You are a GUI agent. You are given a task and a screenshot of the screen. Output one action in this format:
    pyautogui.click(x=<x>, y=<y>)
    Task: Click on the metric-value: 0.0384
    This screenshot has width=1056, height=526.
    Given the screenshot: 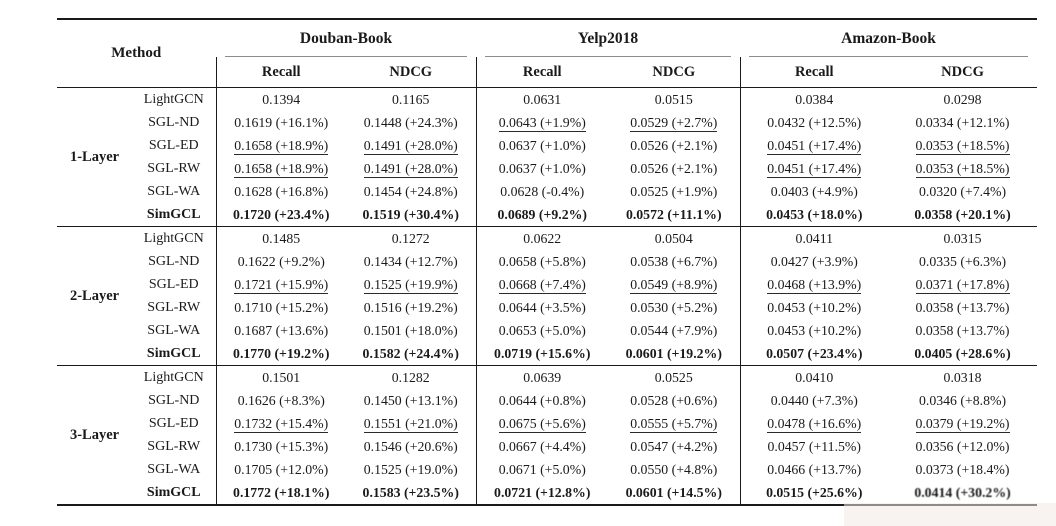 What is the action you would take?
    pyautogui.click(x=814, y=99)
    